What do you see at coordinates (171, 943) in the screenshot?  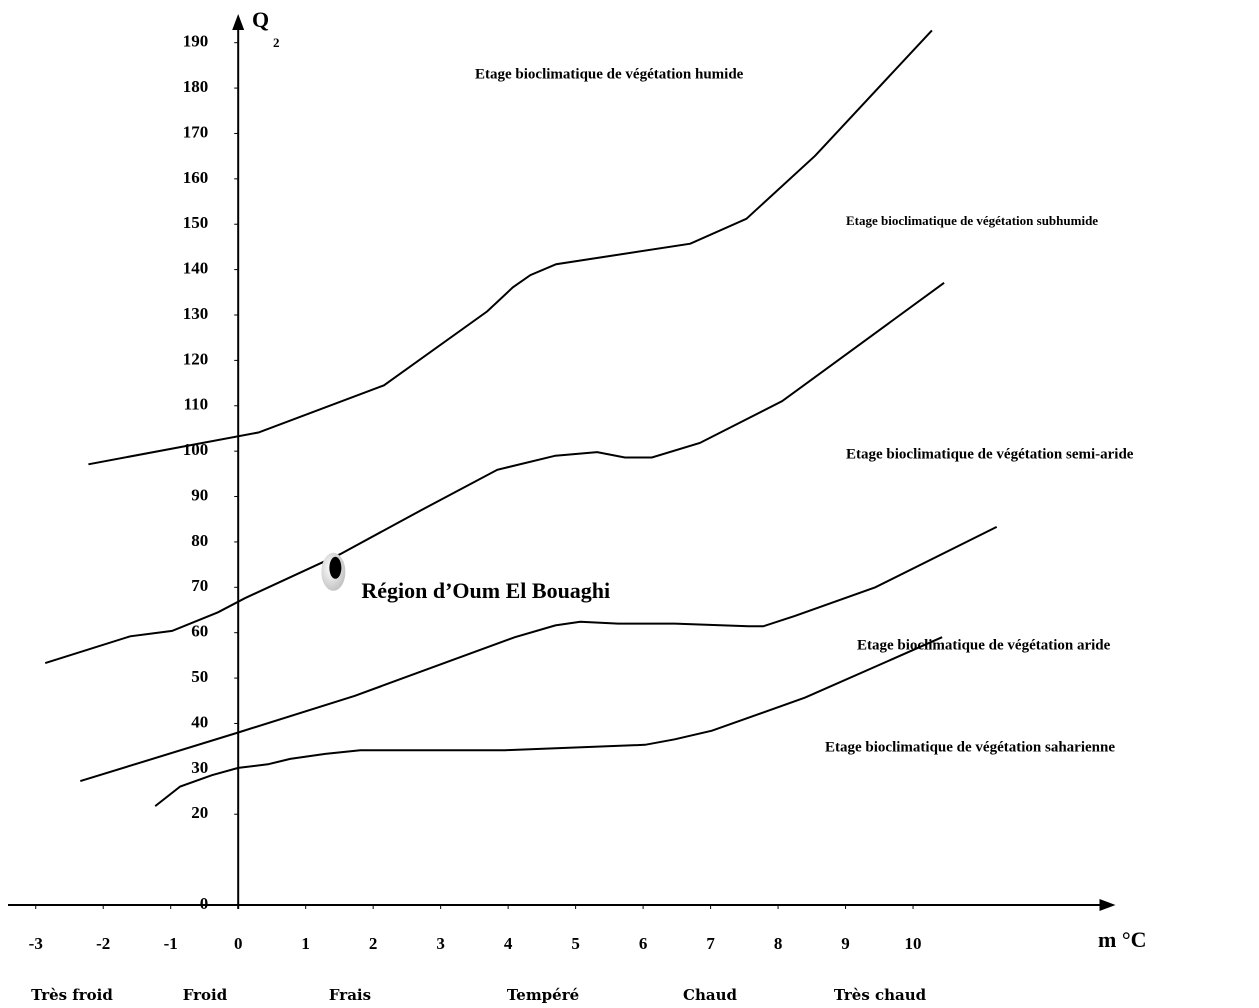 I see `x-tick-label: -1` at bounding box center [171, 943].